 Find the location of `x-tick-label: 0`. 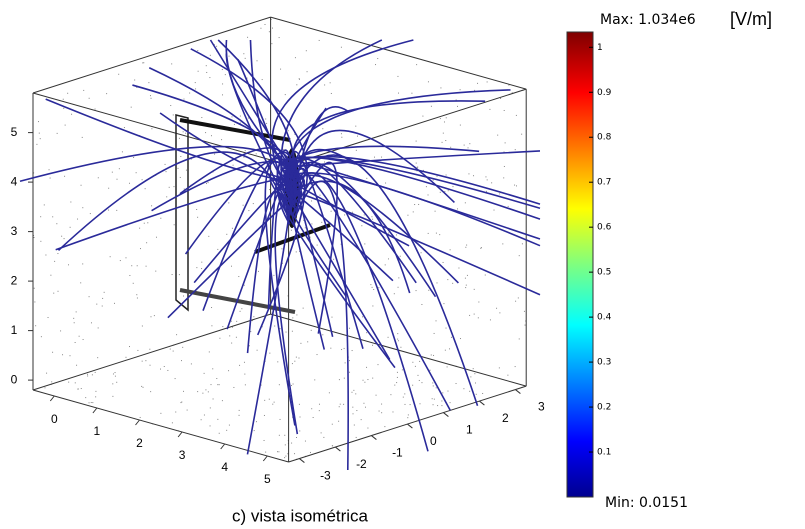

x-tick-label: 0 is located at coordinates (54, 419).